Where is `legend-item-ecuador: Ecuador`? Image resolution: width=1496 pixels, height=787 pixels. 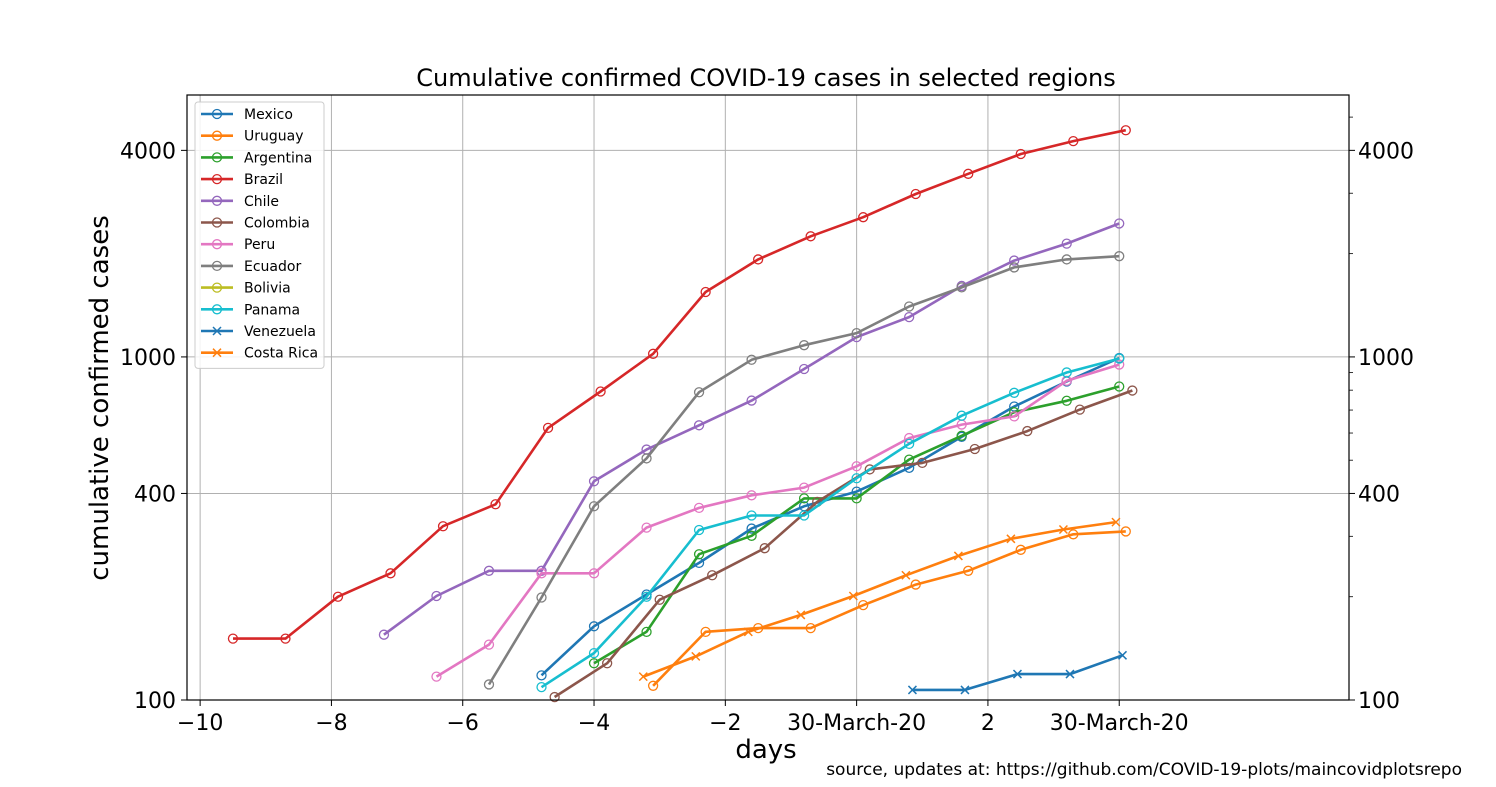
legend-item-ecuador: Ecuador is located at coordinates (251, 267).